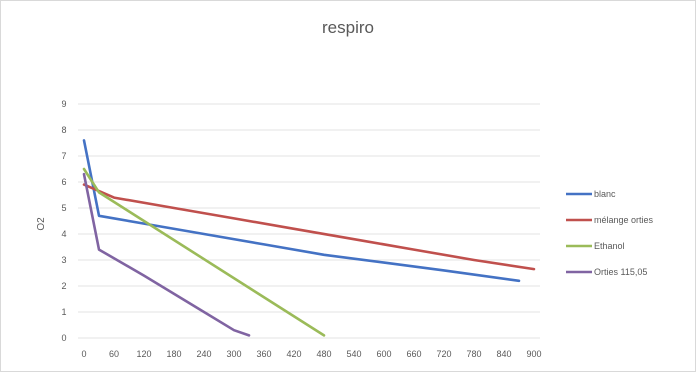 Image resolution: width=696 pixels, height=372 pixels. What do you see at coordinates (63, 182) in the screenshot?
I see `y-tick-label: 6` at bounding box center [63, 182].